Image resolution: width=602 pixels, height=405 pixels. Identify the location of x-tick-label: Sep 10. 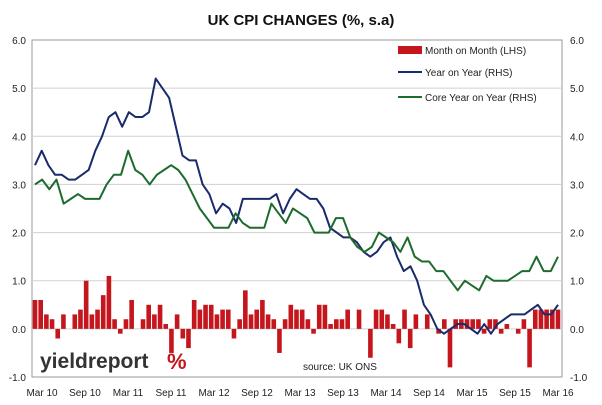
(85, 393).